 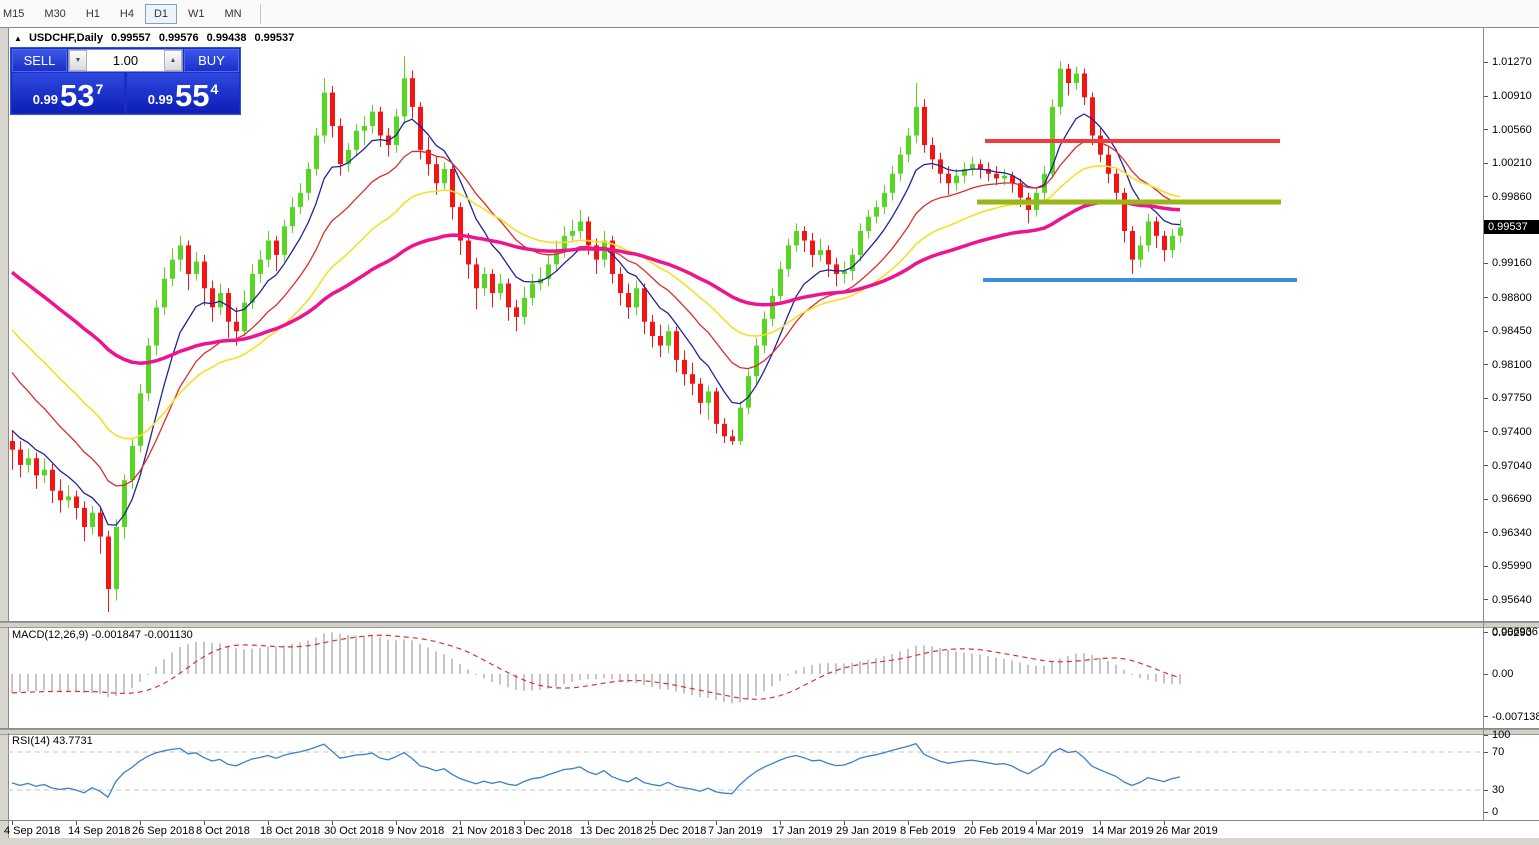 What do you see at coordinates (127, 14) in the screenshot?
I see `timeframe-button-h4: H4` at bounding box center [127, 14].